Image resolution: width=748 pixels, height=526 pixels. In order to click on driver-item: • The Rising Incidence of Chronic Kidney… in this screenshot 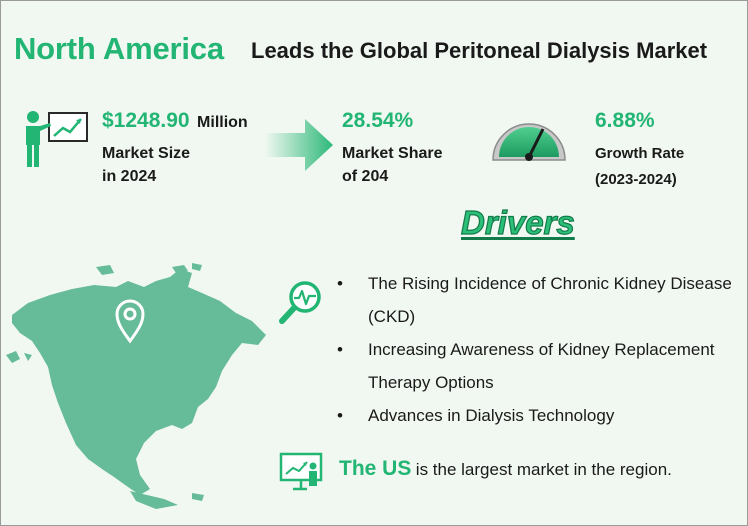, I will do `click(537, 300)`.